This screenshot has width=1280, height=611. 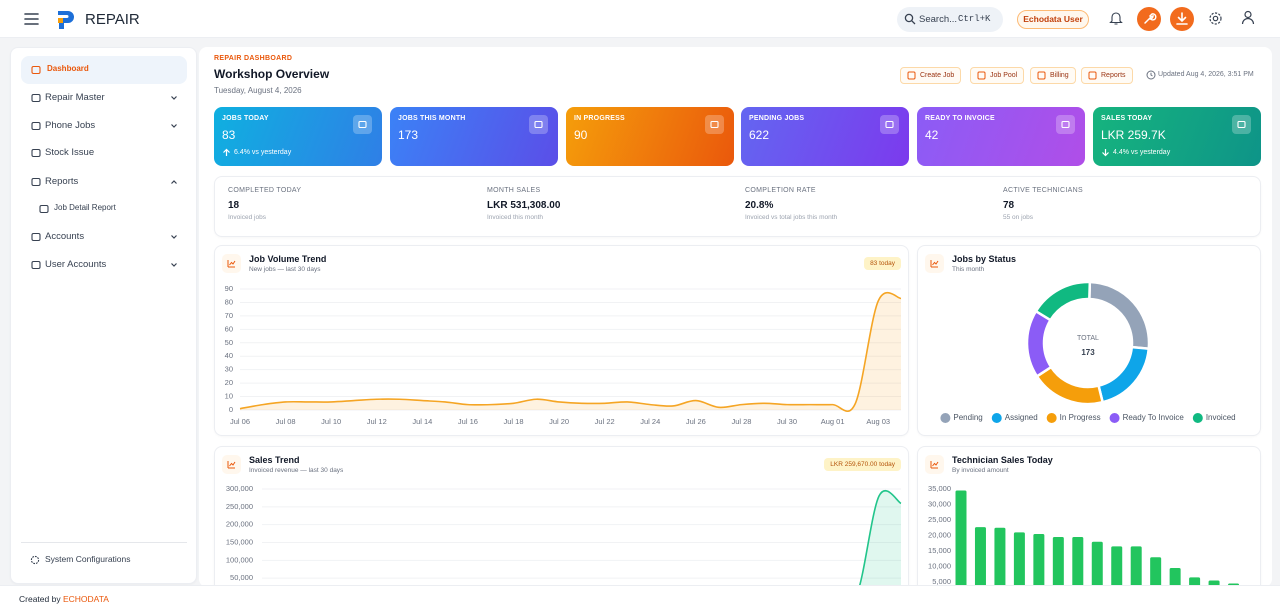 I want to click on y-tick-label: 10, so click(x=229, y=396).